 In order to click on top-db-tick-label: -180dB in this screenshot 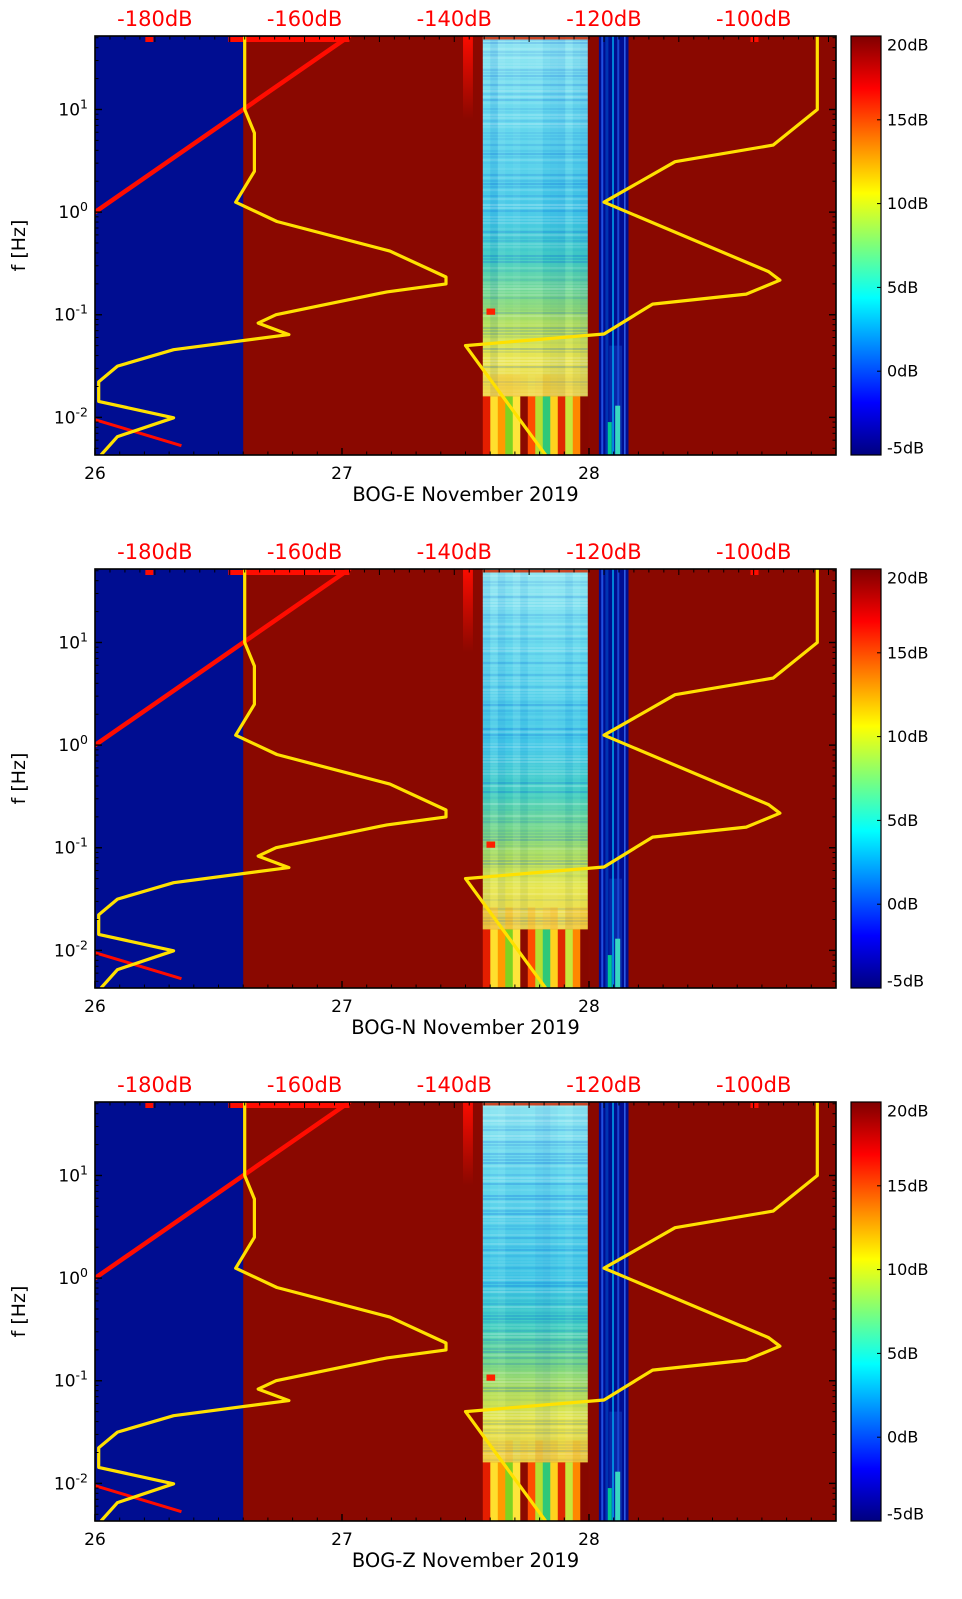, I will do `click(154, 1085)`.